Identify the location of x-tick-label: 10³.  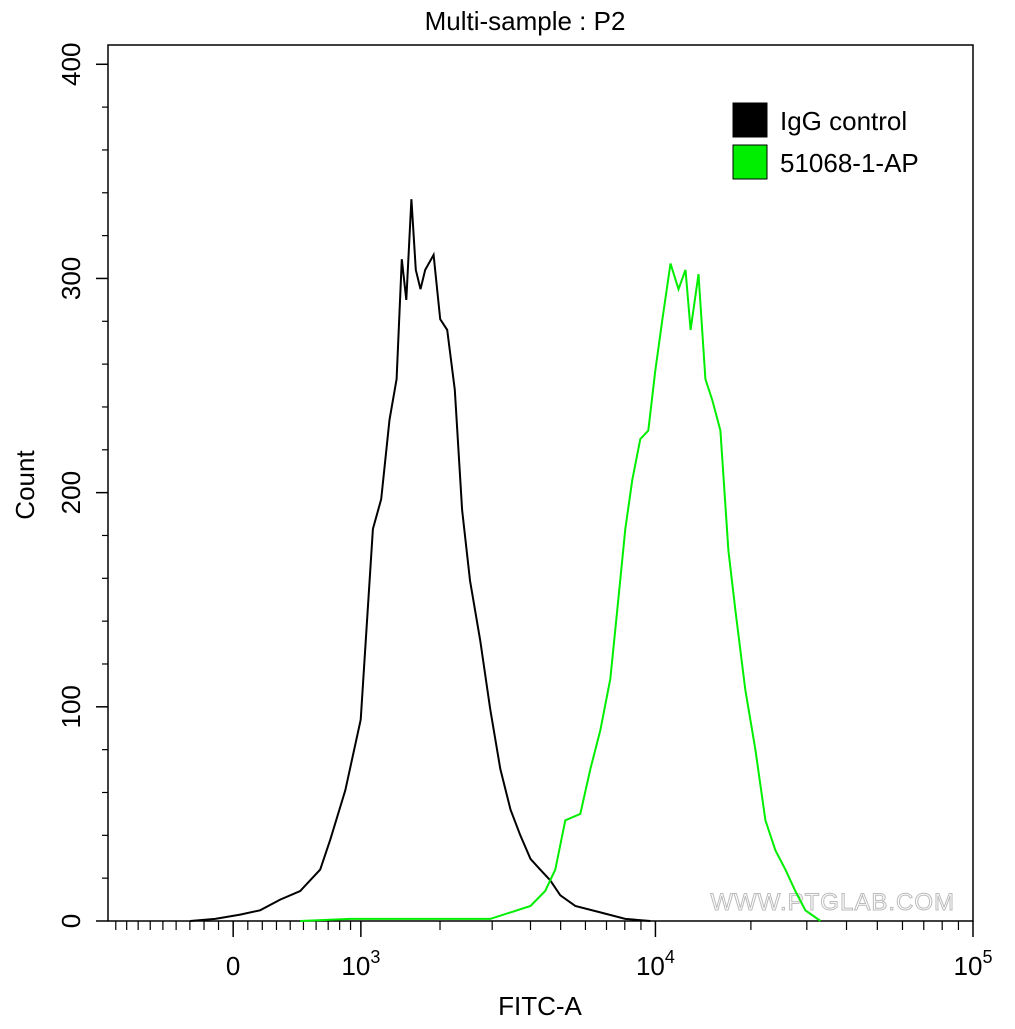
(360, 964).